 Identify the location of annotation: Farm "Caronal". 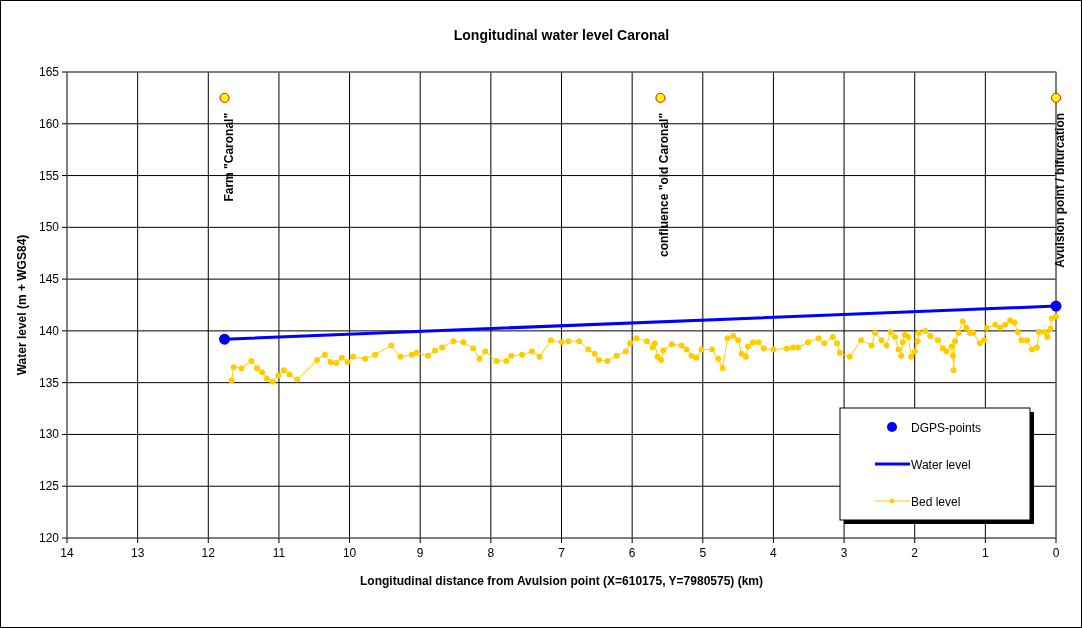
(228, 157).